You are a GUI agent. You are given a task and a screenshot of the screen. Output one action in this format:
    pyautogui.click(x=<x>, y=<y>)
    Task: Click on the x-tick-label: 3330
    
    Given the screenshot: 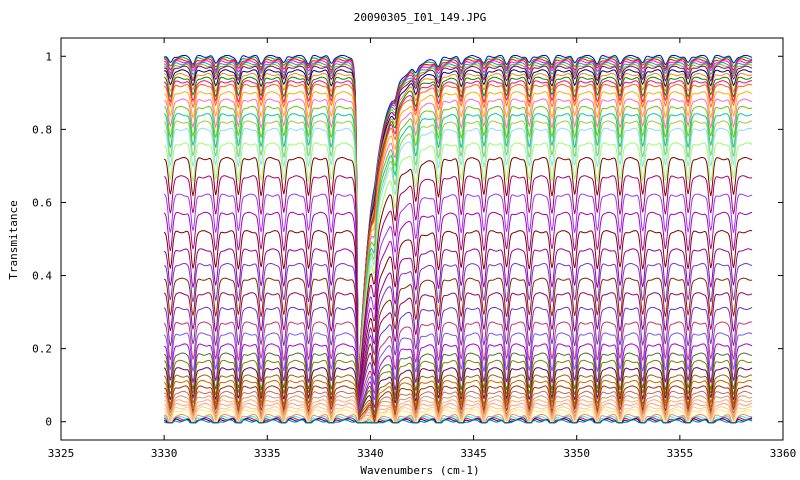 What is the action you would take?
    pyautogui.click(x=164, y=453)
    